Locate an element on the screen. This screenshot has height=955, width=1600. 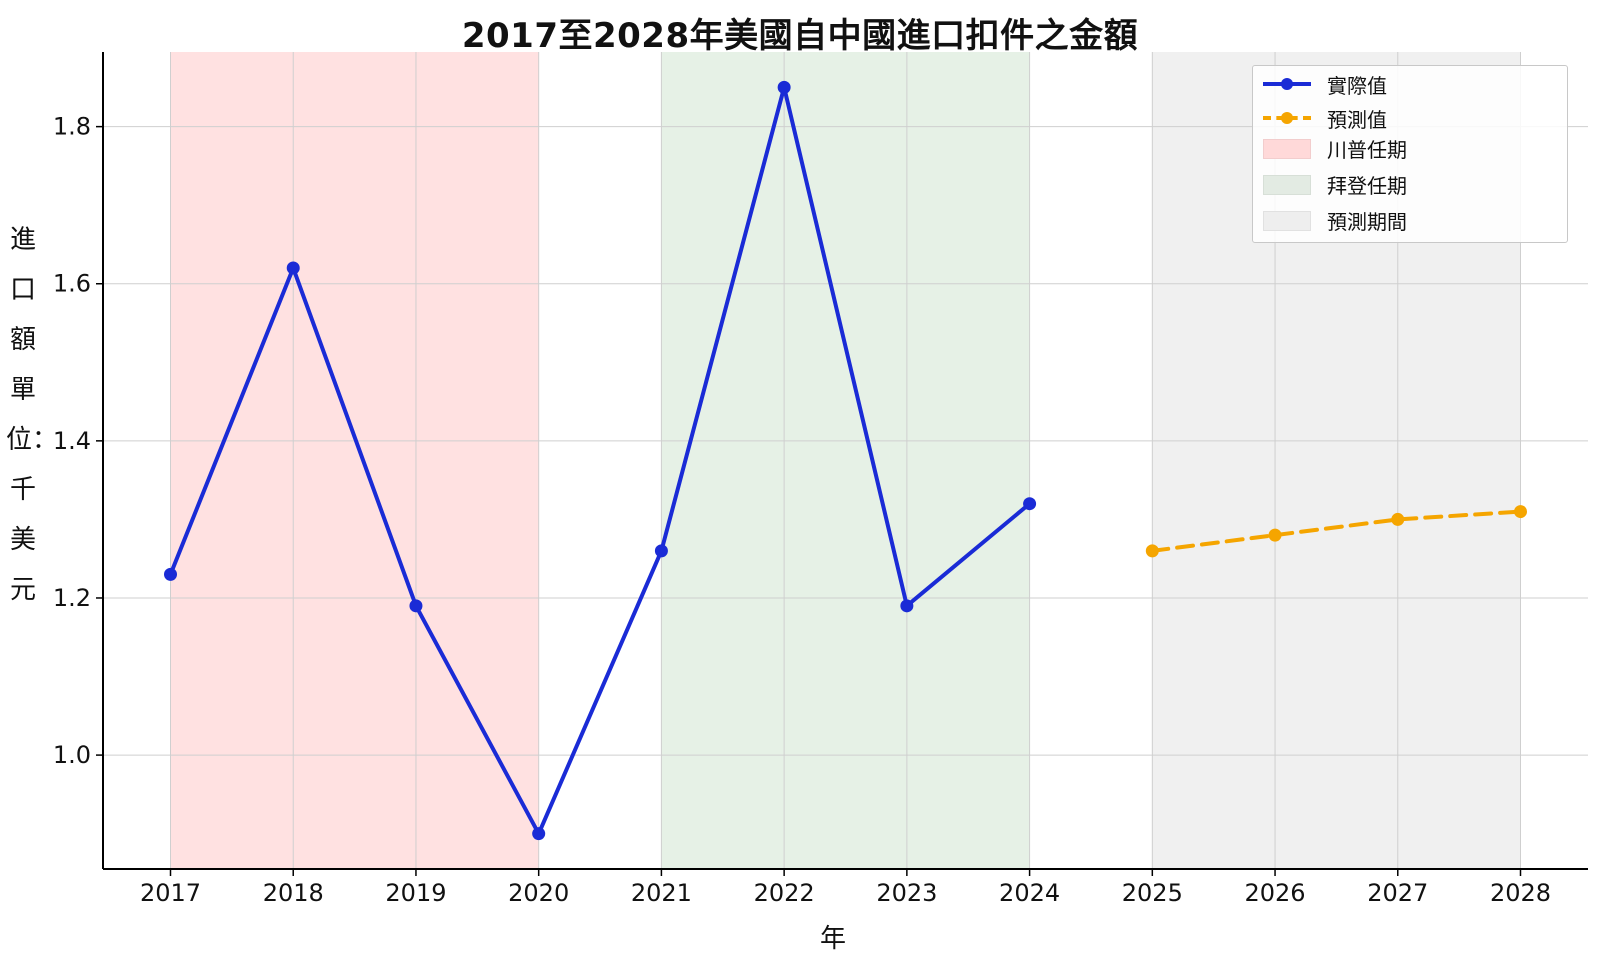
data-point-0-2017 is located at coordinates (170, 574).